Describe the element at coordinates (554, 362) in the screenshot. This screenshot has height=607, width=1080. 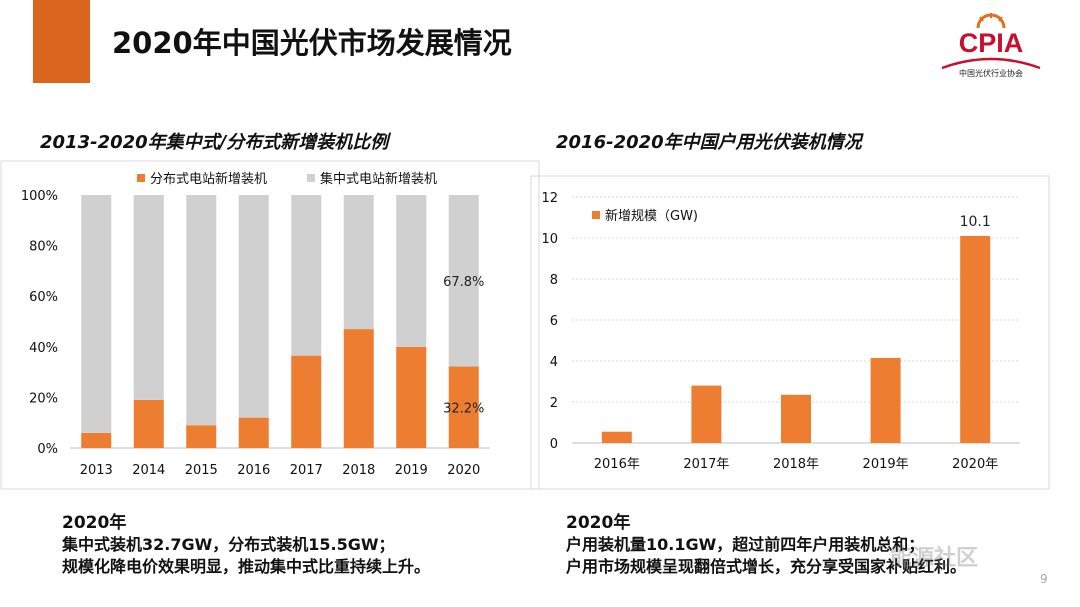
I see `y-tick-label: 4` at that location.